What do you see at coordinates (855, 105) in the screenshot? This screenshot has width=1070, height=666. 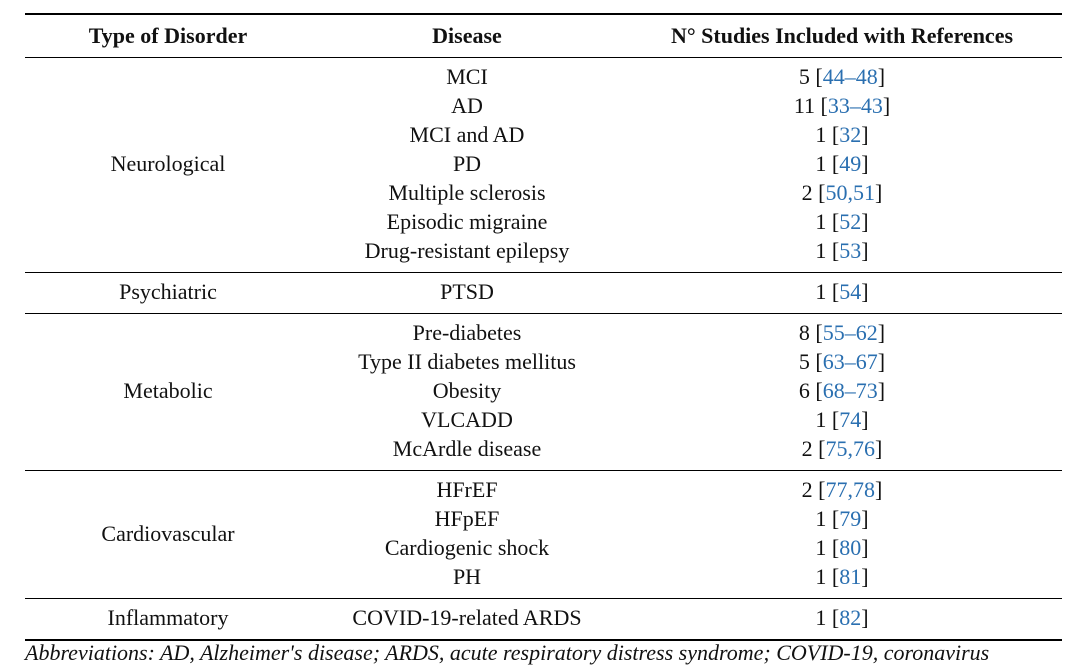 I see `reference-link: 33–43` at bounding box center [855, 105].